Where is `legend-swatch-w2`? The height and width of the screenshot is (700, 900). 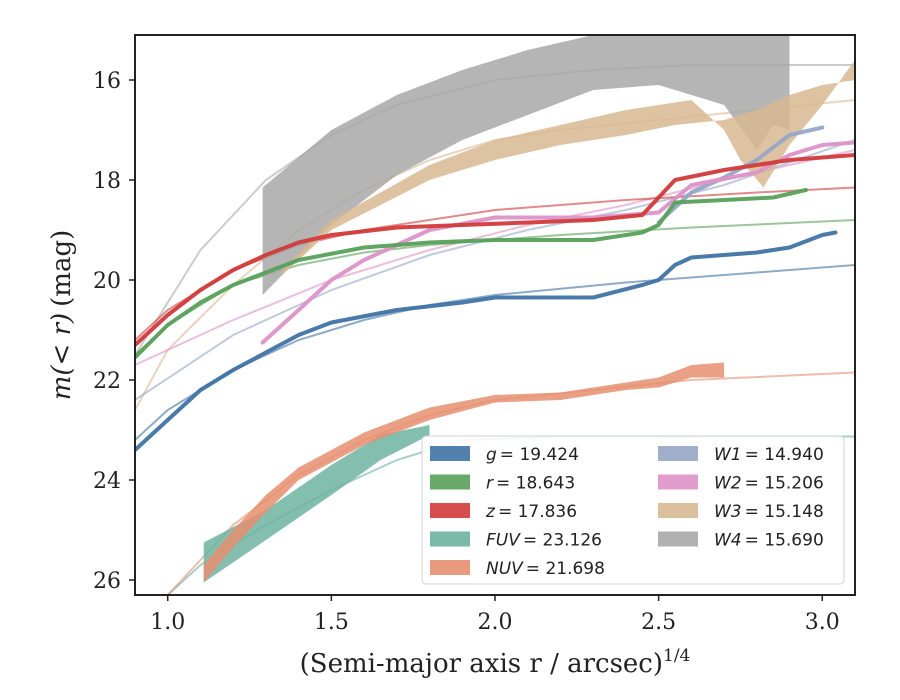 legend-swatch-w2 is located at coordinates (678, 482).